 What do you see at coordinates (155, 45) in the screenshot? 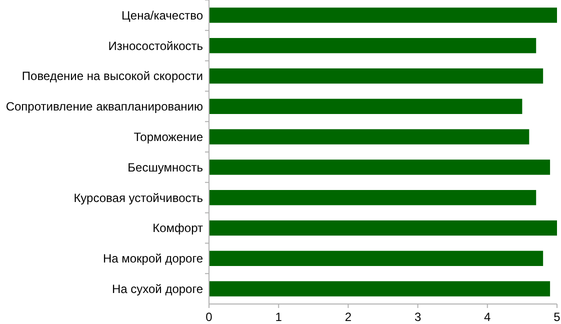
I see `y-tick-label: Износостойкость` at bounding box center [155, 45].